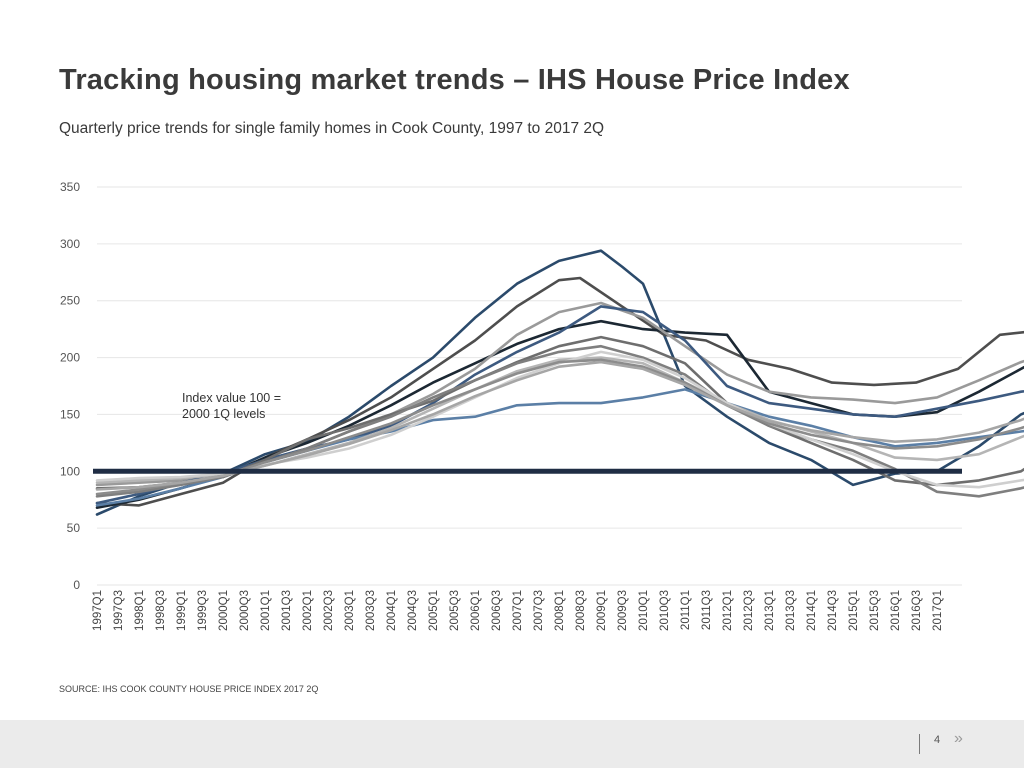  Describe the element at coordinates (182, 610) in the screenshot. I see `x-tick-label: 1999Q1` at that location.